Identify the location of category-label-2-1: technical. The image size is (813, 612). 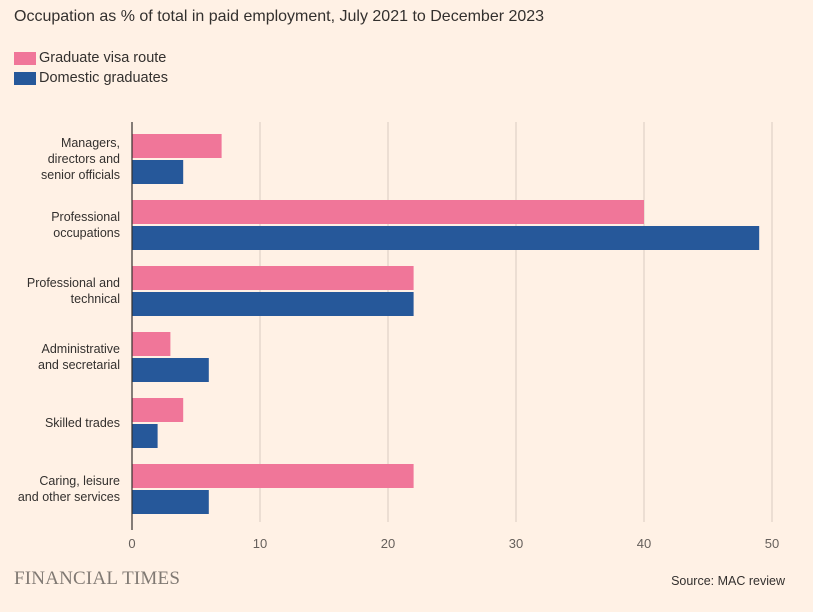
(95, 299).